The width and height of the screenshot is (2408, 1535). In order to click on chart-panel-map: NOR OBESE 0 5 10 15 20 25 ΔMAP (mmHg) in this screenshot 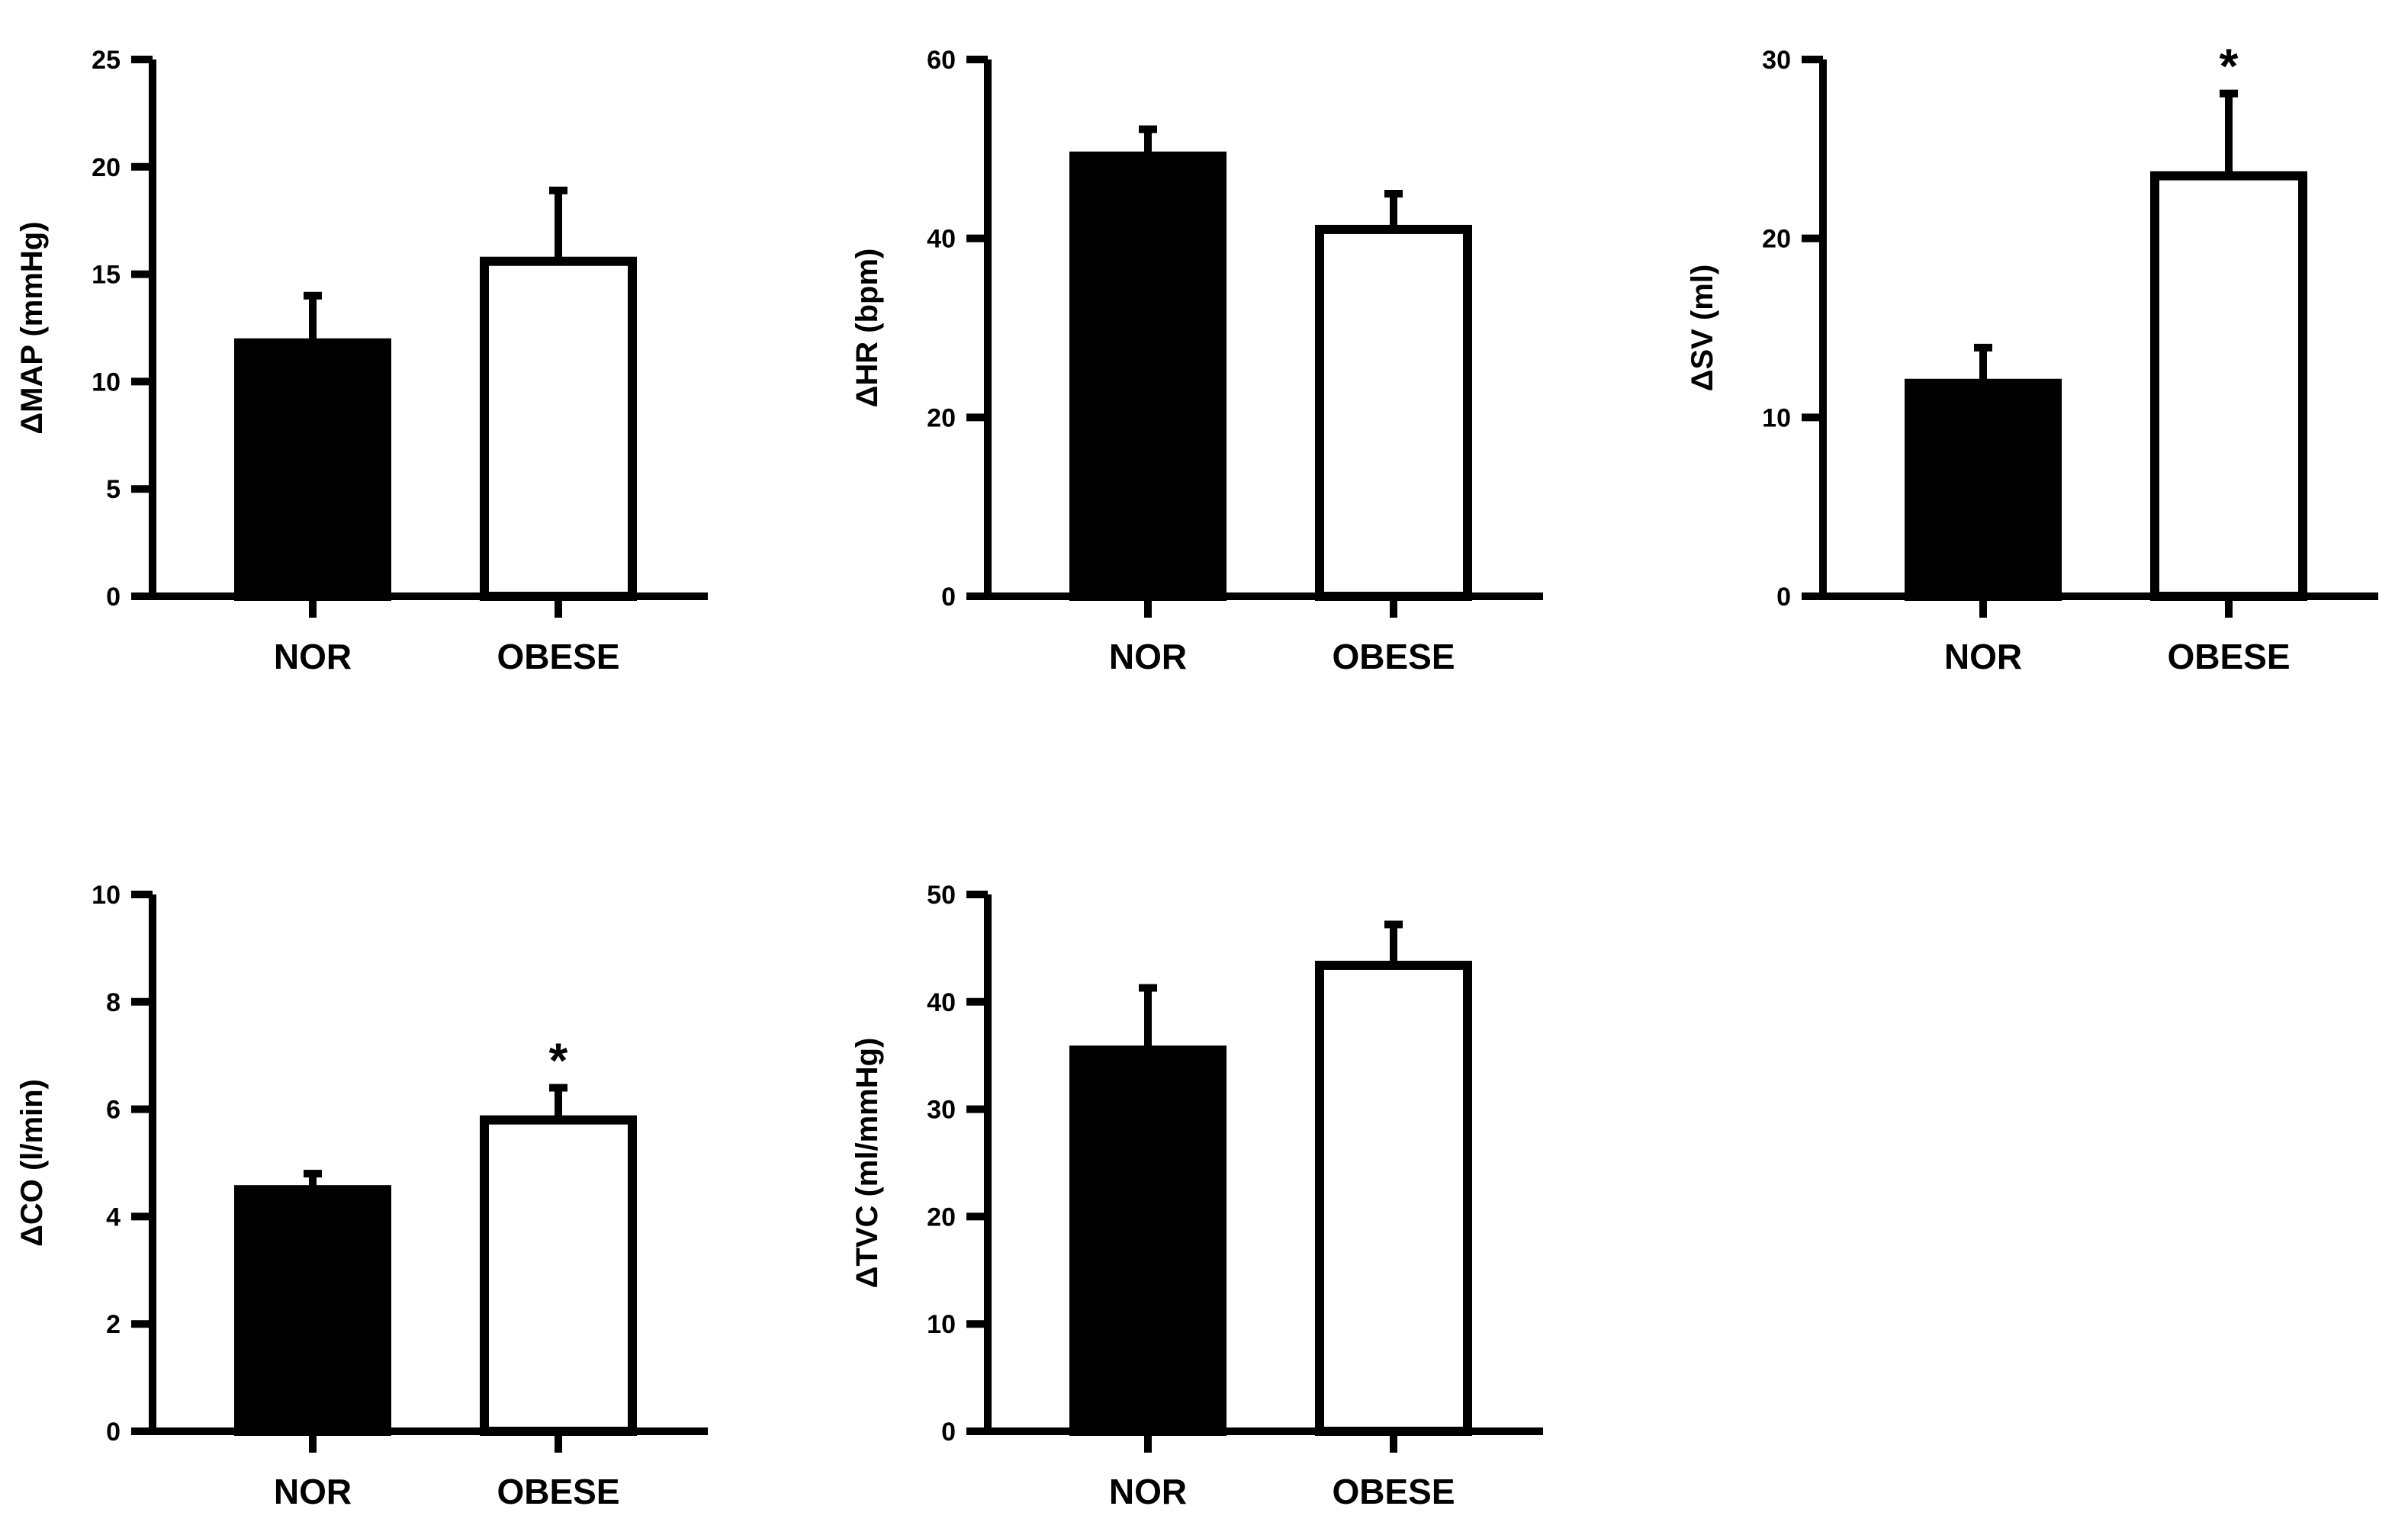, I will do `click(361, 361)`.